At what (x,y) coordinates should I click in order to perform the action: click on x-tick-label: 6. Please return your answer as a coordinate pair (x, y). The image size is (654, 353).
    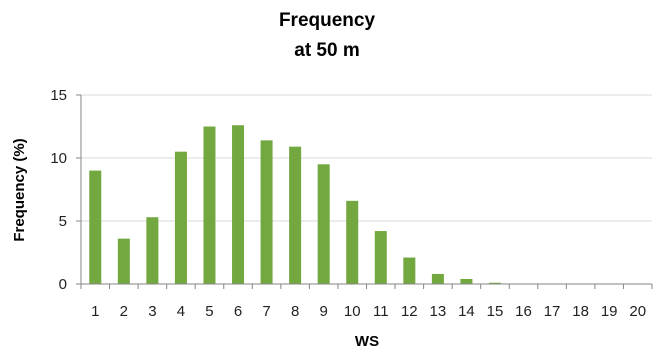
    Looking at the image, I should click on (238, 311).